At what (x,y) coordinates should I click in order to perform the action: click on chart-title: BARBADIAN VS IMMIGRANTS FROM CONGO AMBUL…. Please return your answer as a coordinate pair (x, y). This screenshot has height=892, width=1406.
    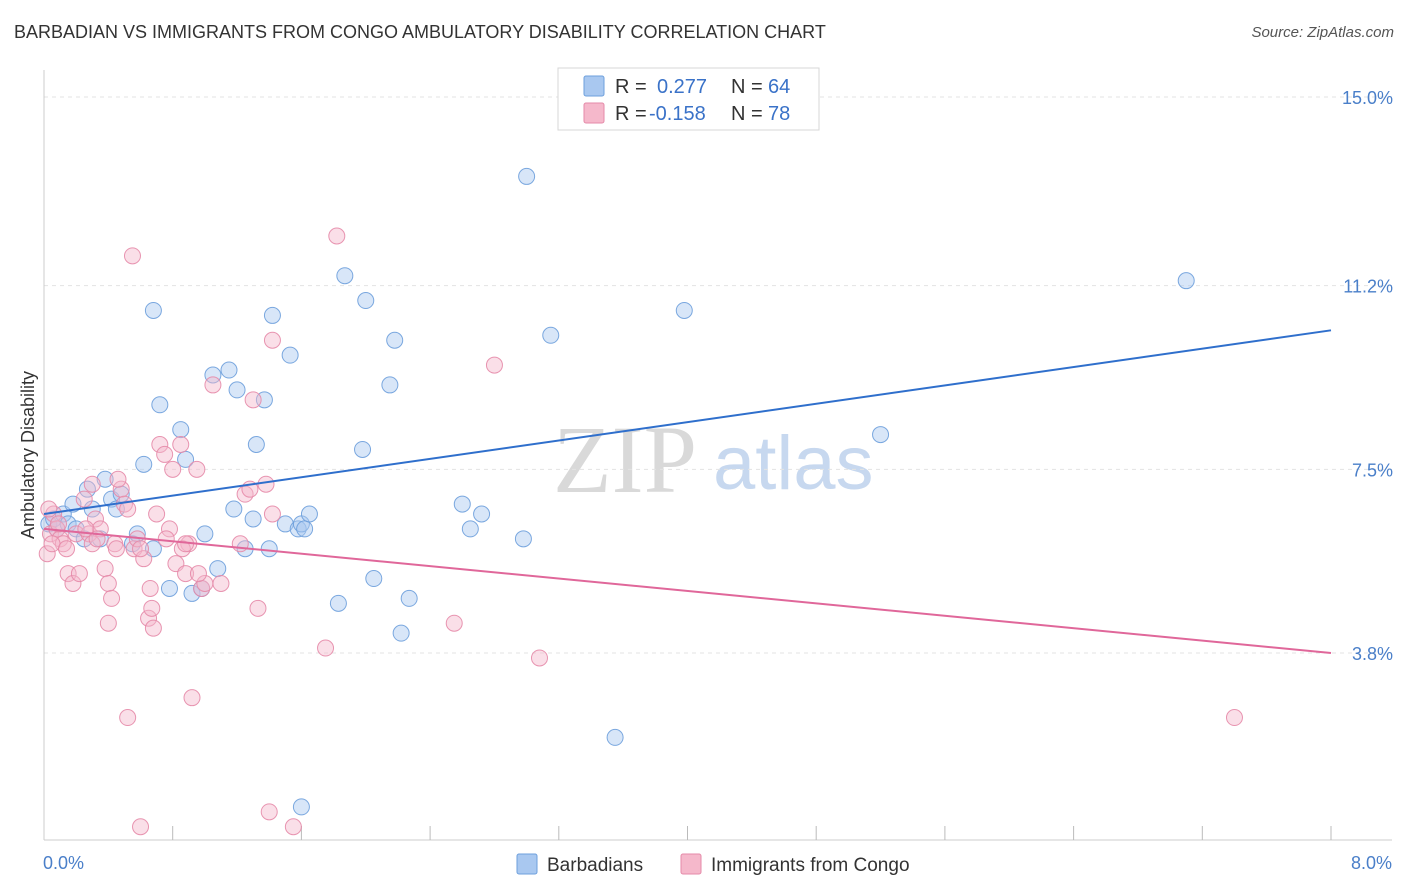
    Looking at the image, I should click on (420, 32).